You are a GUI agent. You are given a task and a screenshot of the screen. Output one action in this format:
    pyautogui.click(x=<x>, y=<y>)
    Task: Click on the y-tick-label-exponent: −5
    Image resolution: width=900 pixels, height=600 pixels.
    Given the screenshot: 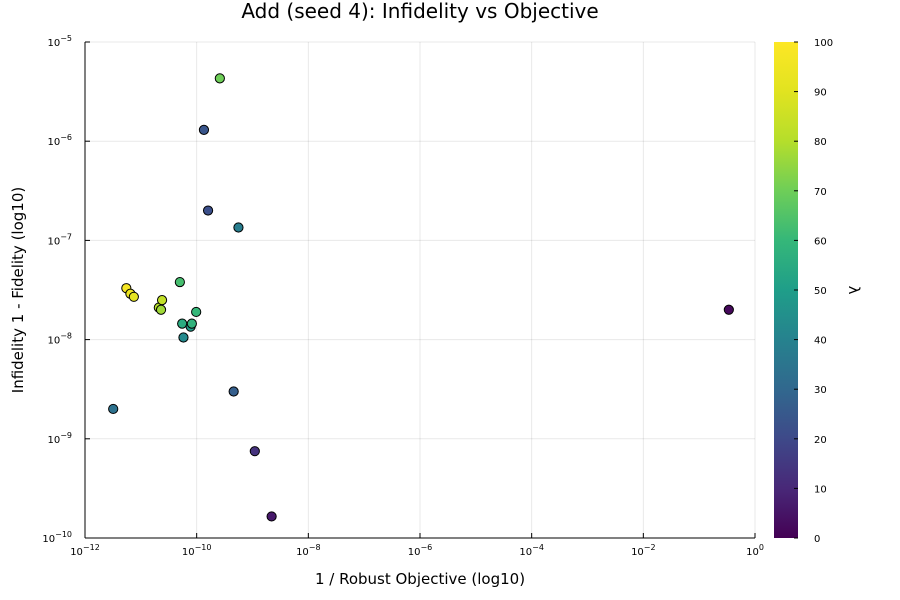 What is the action you would take?
    pyautogui.click(x=66, y=38)
    